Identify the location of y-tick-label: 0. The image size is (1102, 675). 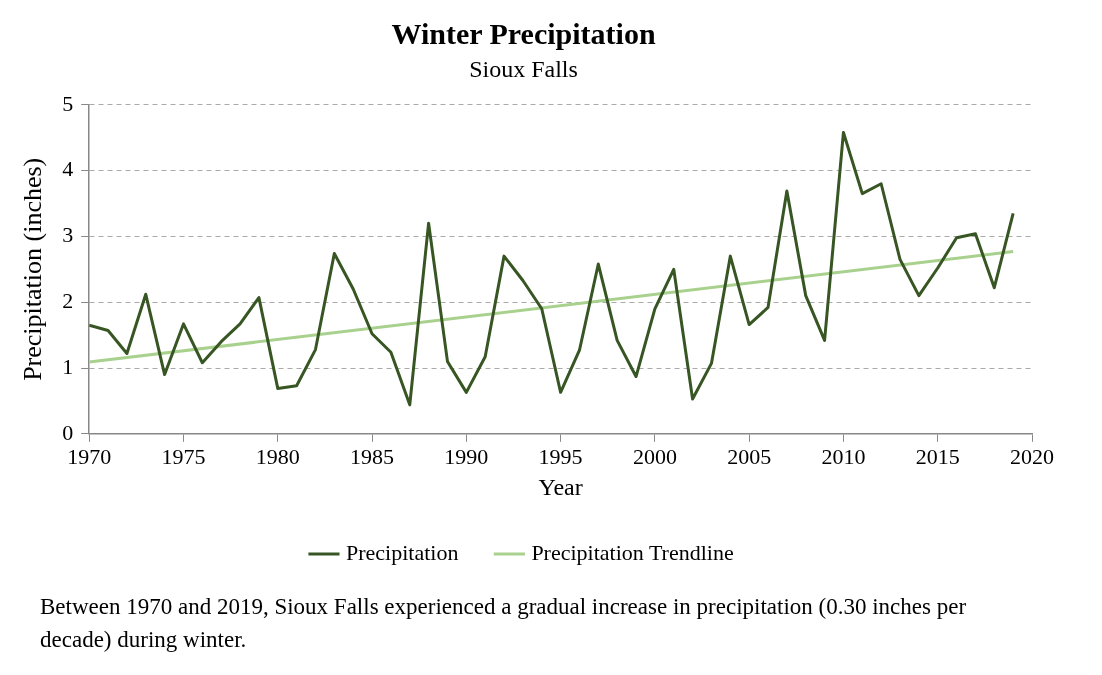
(68, 432).